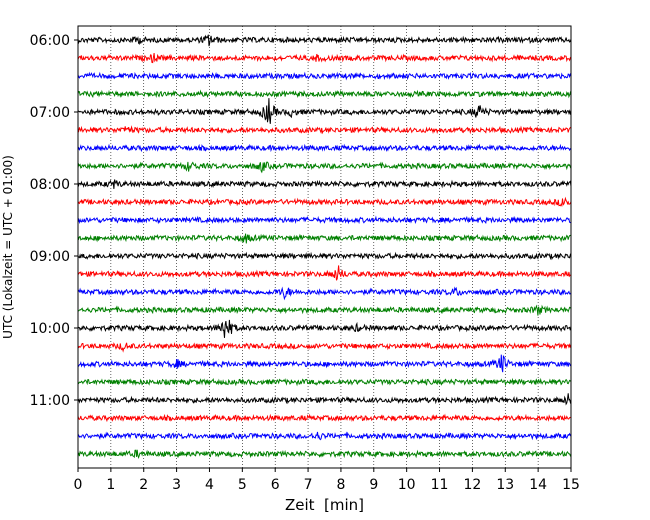  Describe the element at coordinates (324, 505) in the screenshot. I see `x-axis-label: Zeit [min]` at that location.